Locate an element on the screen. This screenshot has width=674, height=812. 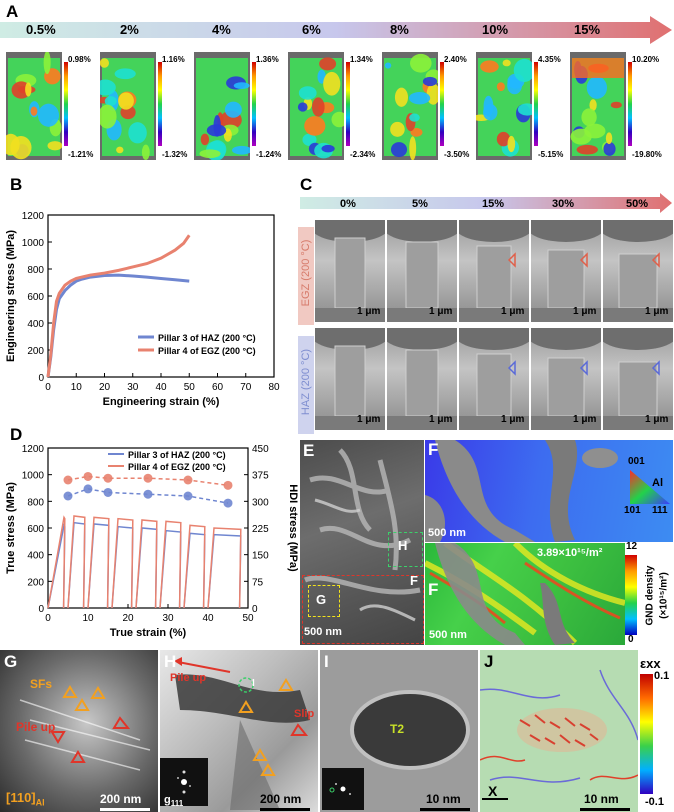
d-ytick-right-label-5: 375 is located at coordinates (260, 476).